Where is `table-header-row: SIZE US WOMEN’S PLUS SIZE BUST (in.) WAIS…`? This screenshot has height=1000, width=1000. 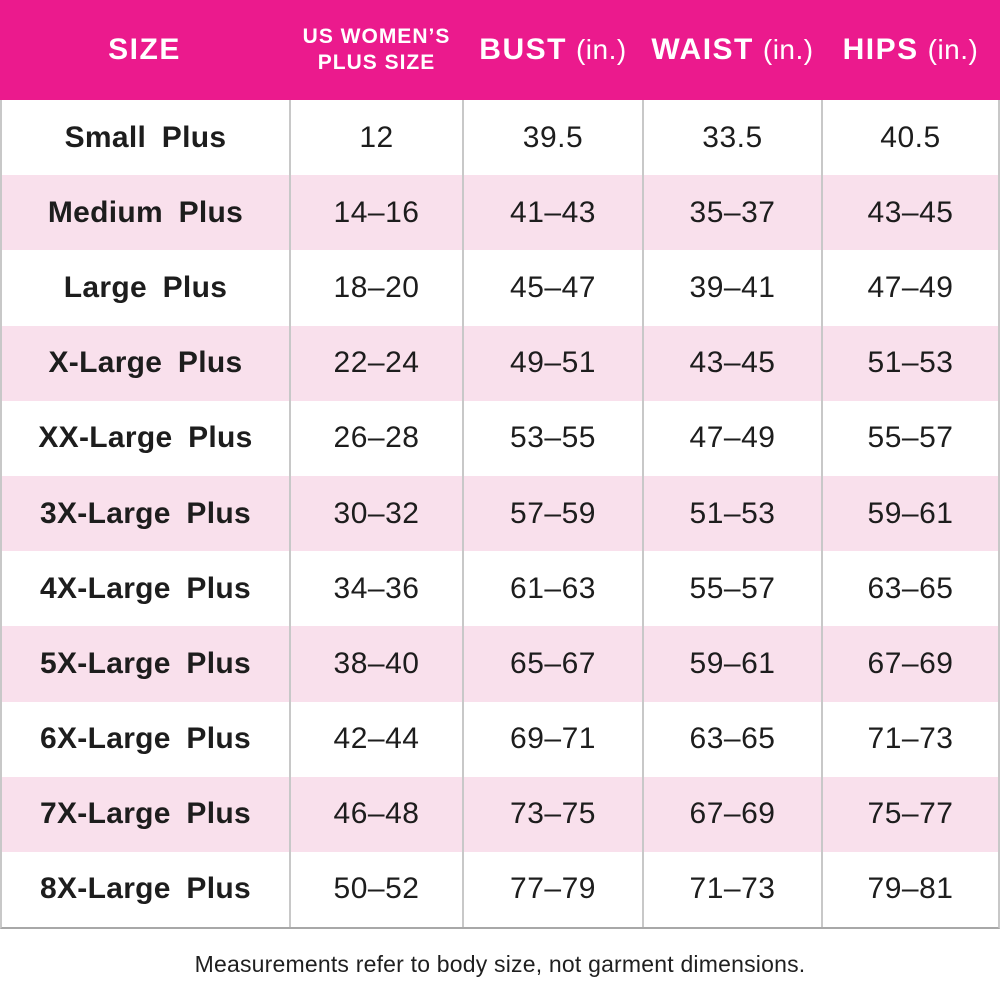
table-header-row: SIZE US WOMEN’S PLUS SIZE BUST (in.) WAIS… is located at coordinates (500, 50).